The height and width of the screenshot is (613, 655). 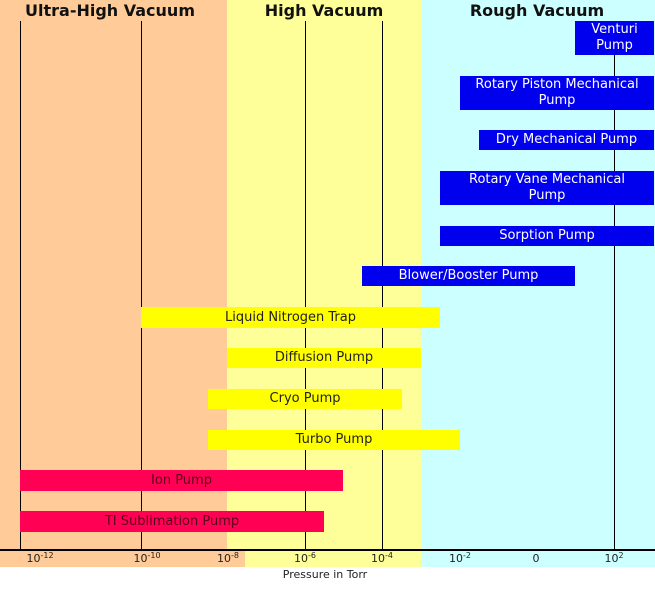 What do you see at coordinates (566, 140) in the screenshot?
I see `pump-range-bar: Dry Mechanical Pump` at bounding box center [566, 140].